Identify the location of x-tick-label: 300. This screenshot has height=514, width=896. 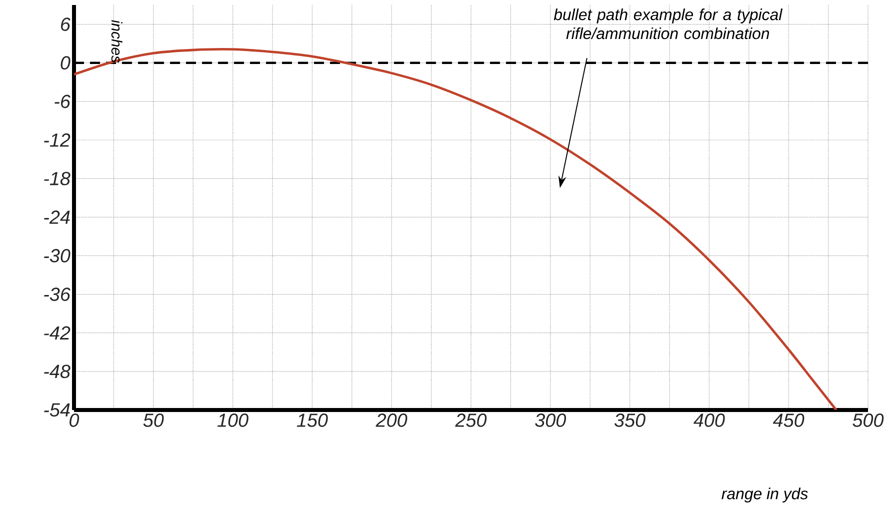
(550, 420).